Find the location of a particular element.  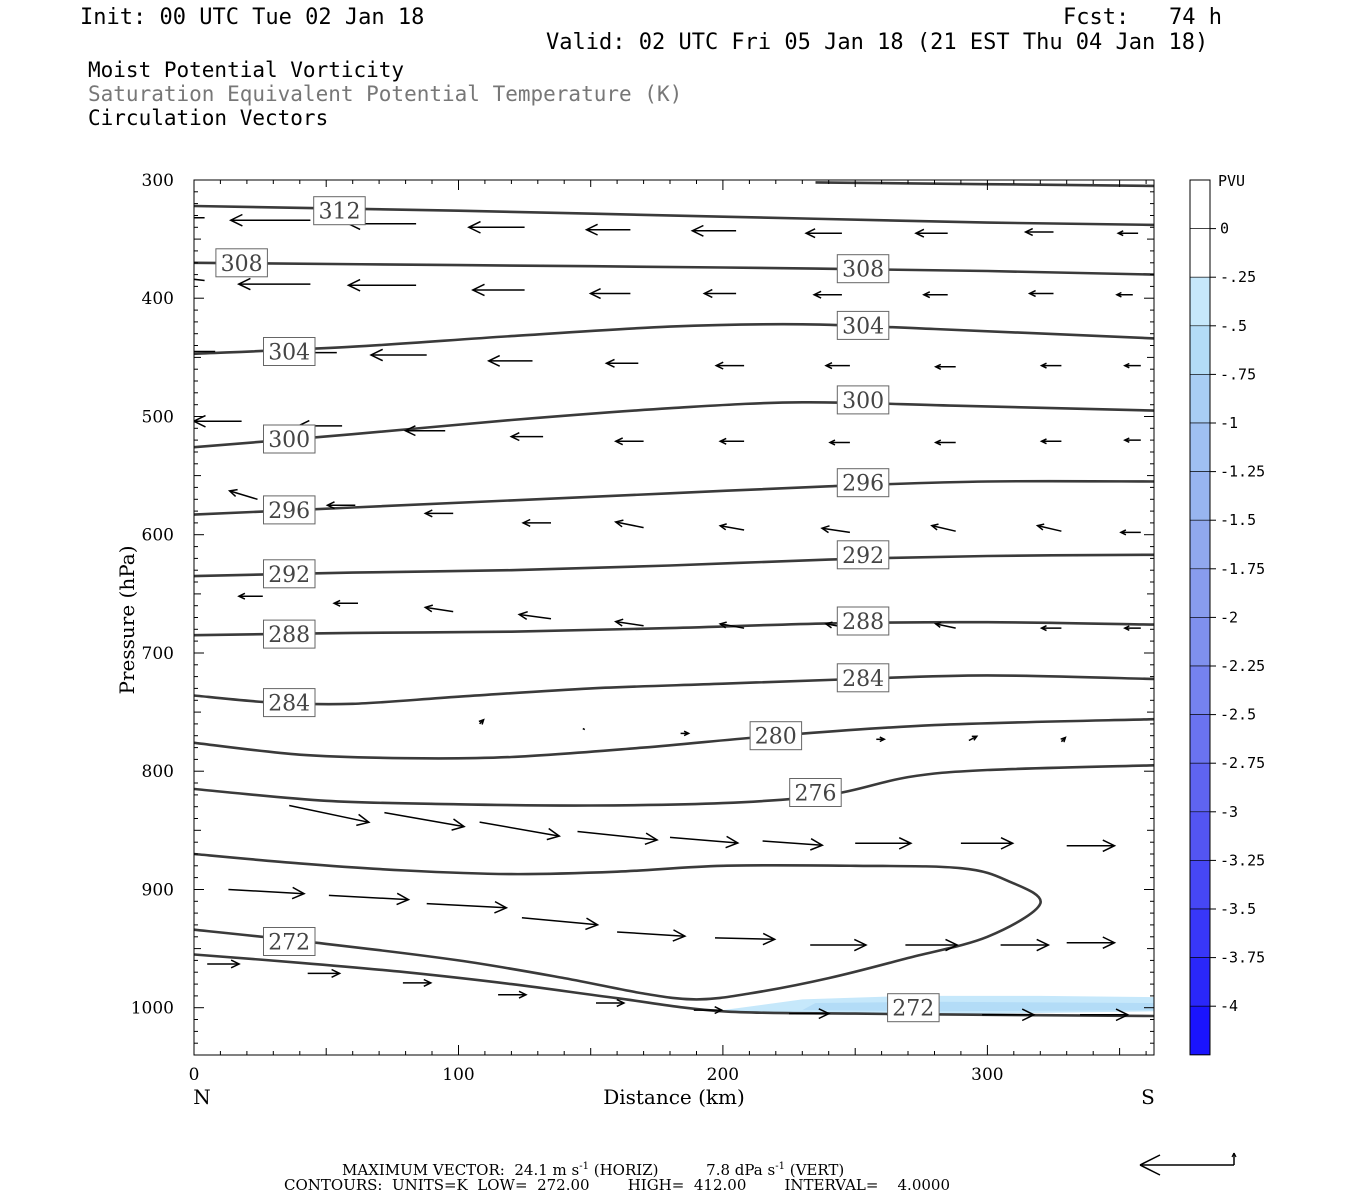

contour-label: 276 is located at coordinates (815, 792).